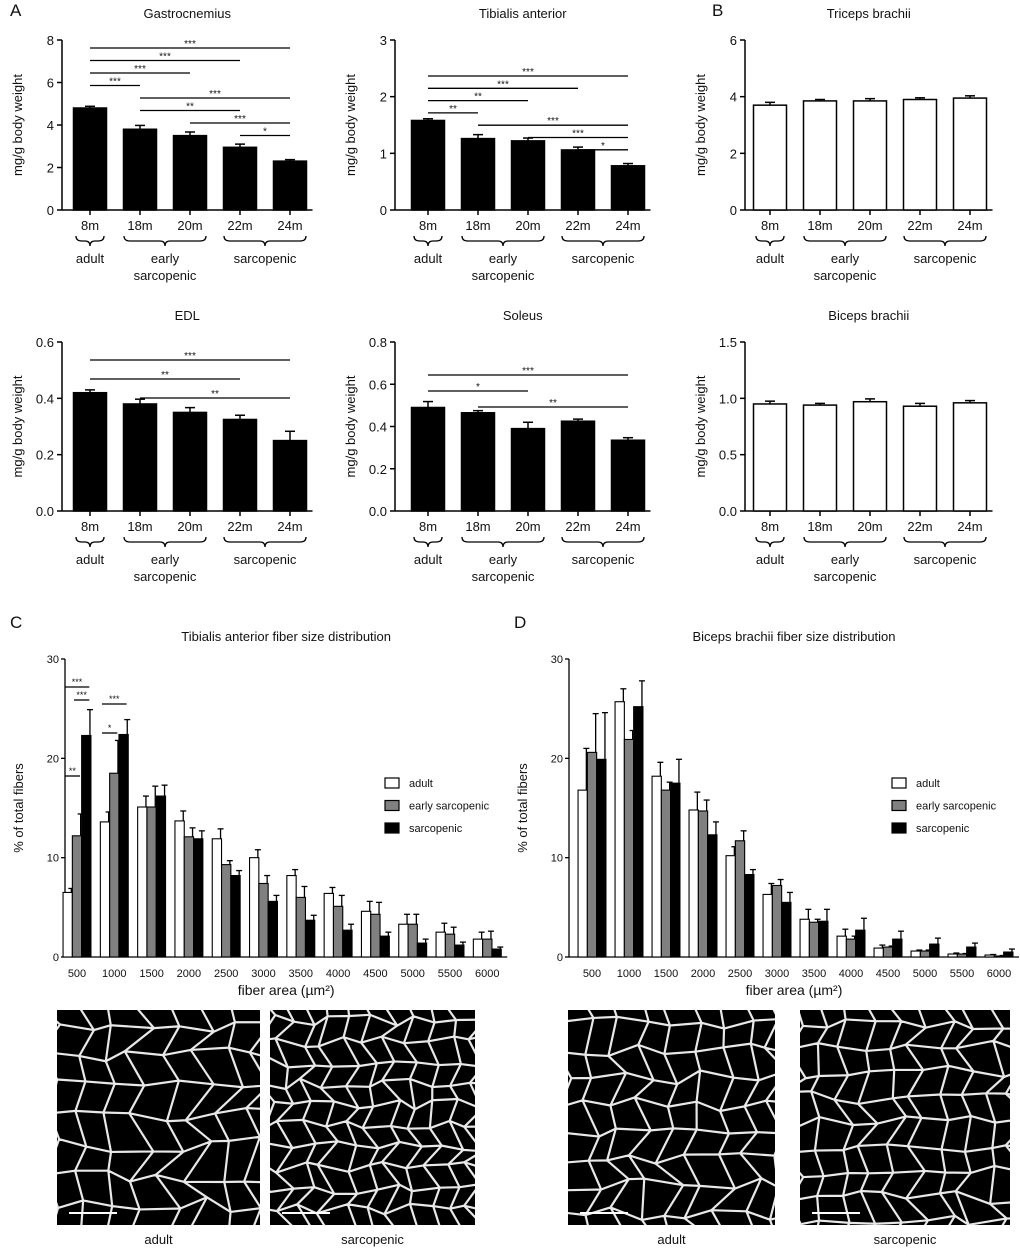  Describe the element at coordinates (53, 660) in the screenshot. I see `y-tick-label: 30` at that location.